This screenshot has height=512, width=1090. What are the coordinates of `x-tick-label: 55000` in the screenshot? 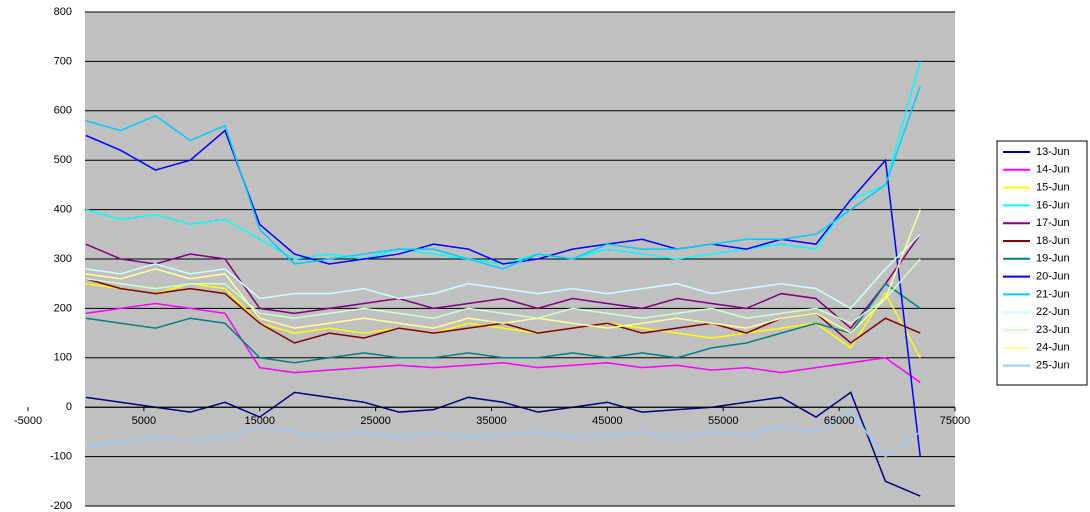 It's located at (723, 421).